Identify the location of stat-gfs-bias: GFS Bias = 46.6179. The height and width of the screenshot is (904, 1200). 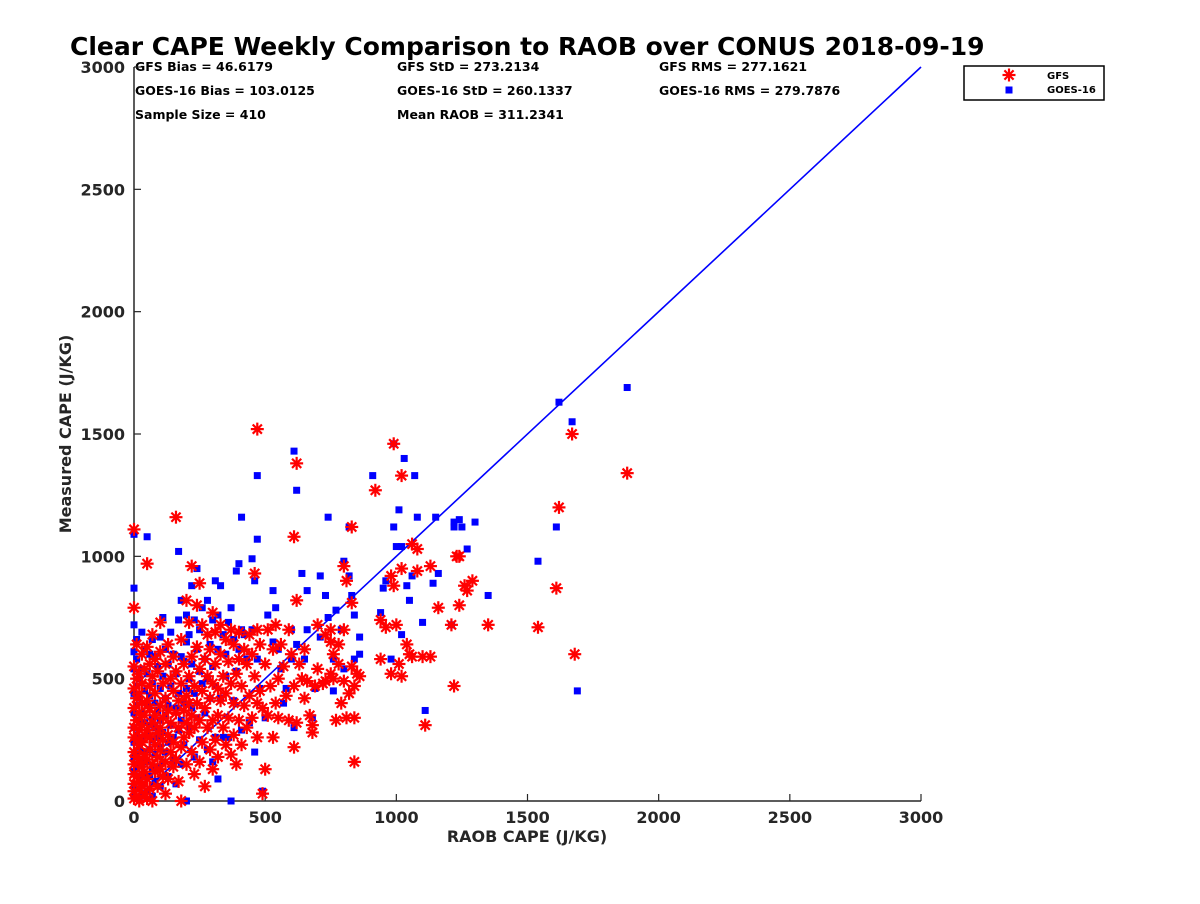
(204, 66).